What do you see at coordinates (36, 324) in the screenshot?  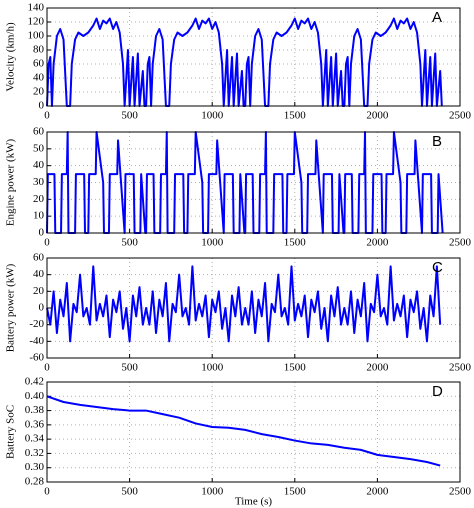 I see `y-tick-label: -20` at bounding box center [36, 324].